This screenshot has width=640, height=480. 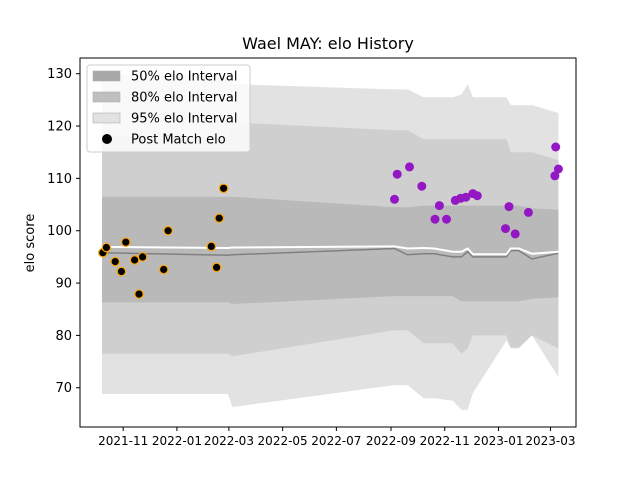 I want to click on legend-label: Post Match elo, so click(x=178, y=140).